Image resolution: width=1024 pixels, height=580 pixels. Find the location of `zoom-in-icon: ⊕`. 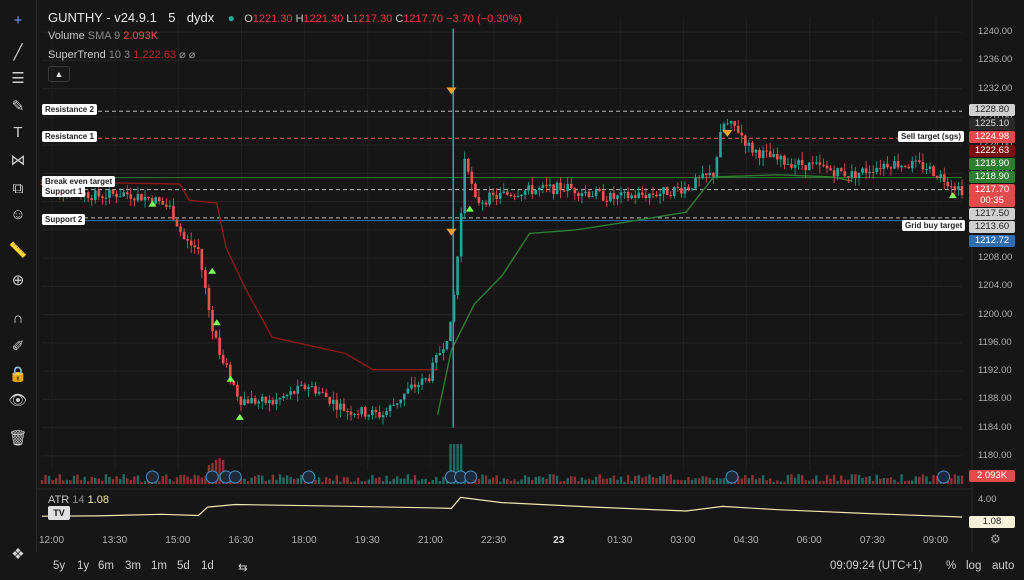

zoom-in-icon: ⊕ is located at coordinates (18, 280).